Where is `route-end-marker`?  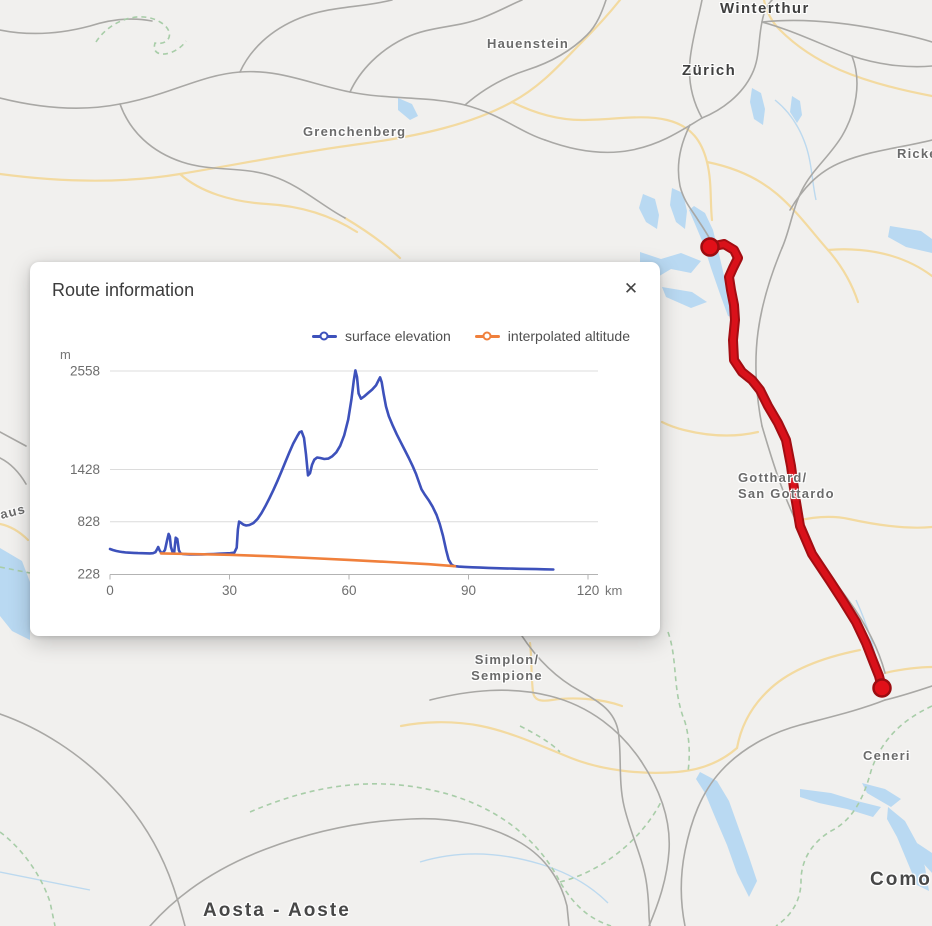
route-end-marker is located at coordinates (882, 688).